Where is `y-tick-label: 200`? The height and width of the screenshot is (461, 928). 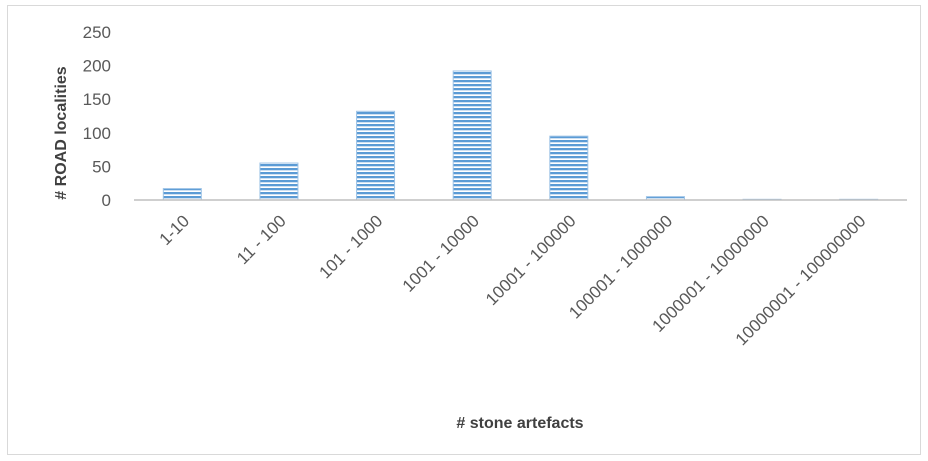 y-tick-label: 200 is located at coordinates (97, 66).